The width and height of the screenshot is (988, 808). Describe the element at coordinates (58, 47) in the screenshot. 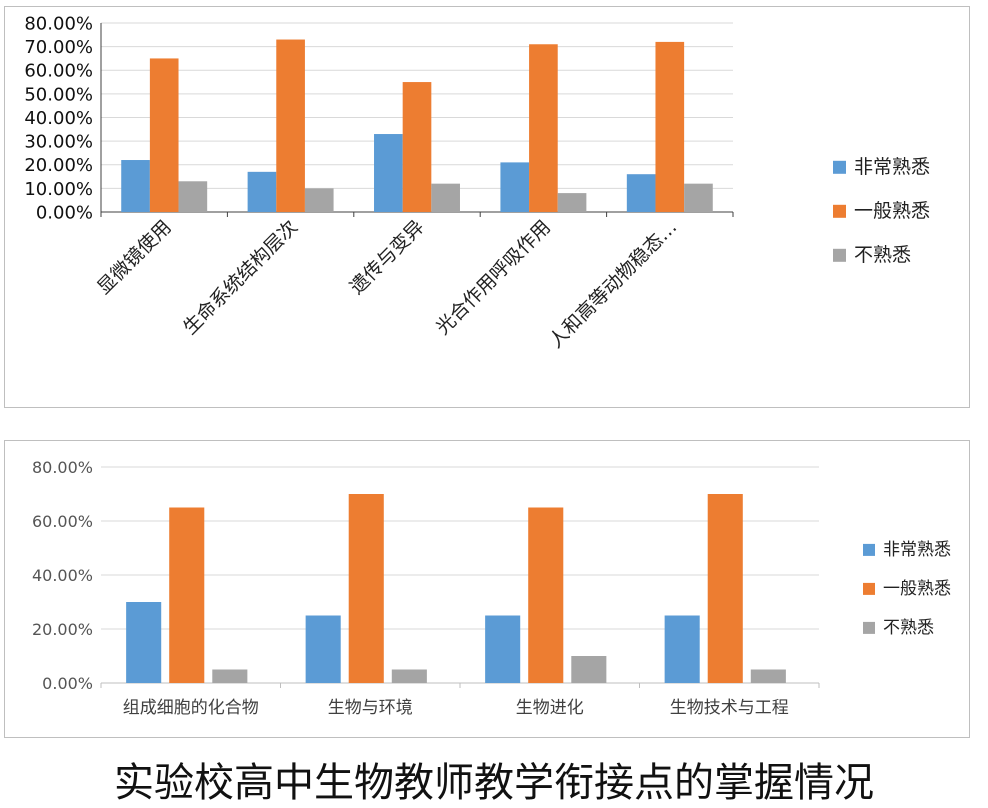

I see `y-tick-label: 70.00%` at that location.